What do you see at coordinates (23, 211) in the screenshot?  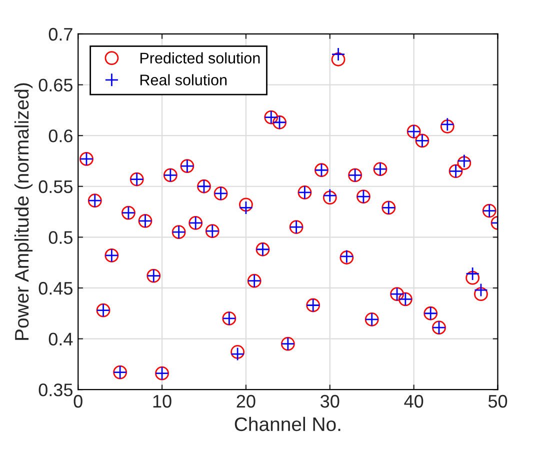 I see `y-axis-title: Power Amplitude (normalized)` at bounding box center [23, 211].